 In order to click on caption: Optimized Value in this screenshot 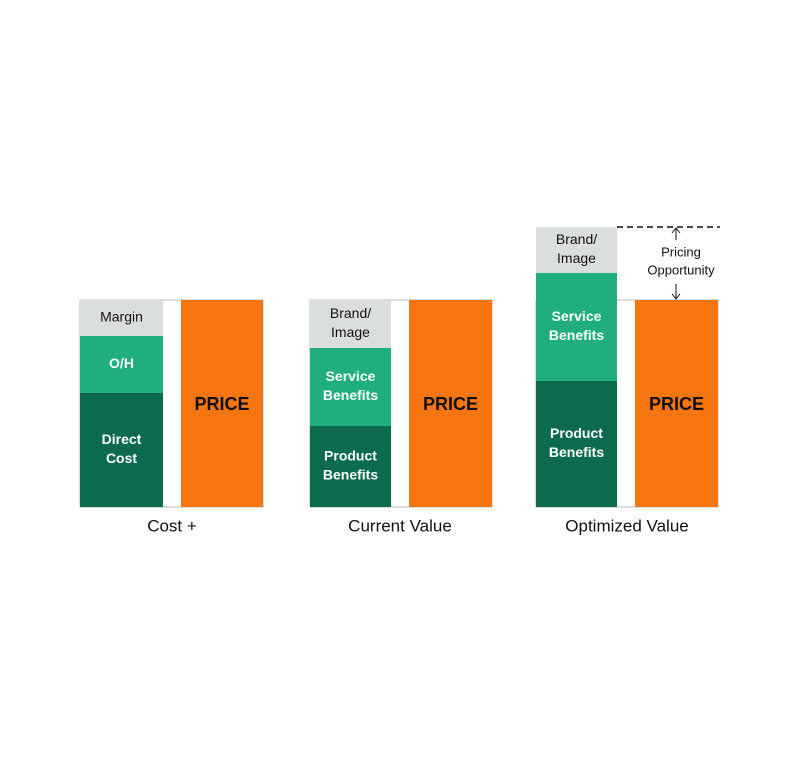, I will do `click(626, 525)`.